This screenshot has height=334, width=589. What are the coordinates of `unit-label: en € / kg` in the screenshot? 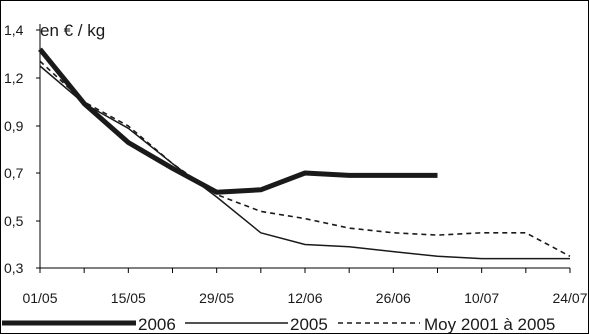 It's located at (72, 30).